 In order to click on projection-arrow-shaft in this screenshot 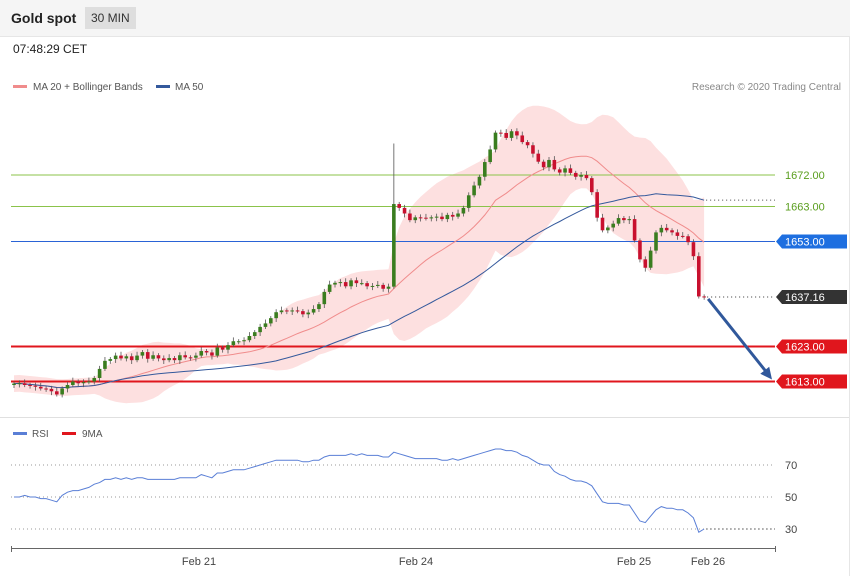, I will do `click(737, 335)`.